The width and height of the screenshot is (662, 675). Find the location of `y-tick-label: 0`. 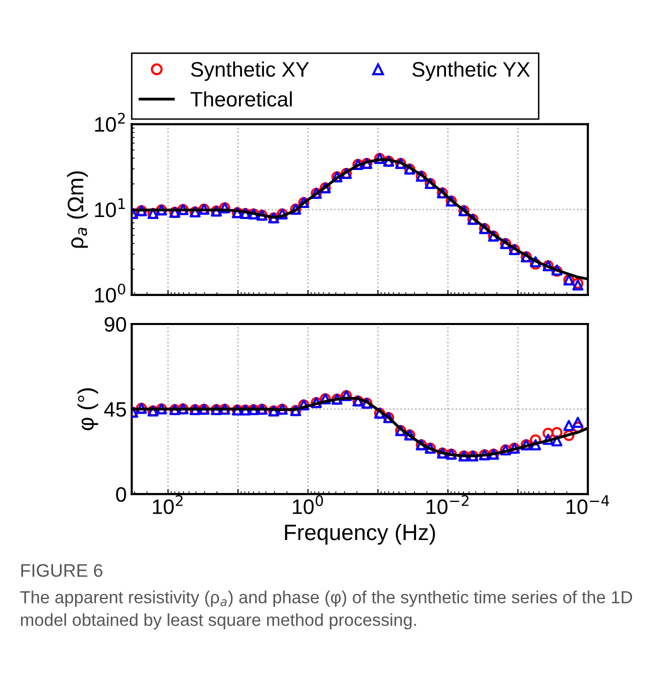

y-tick-label: 0 is located at coordinates (121, 494).